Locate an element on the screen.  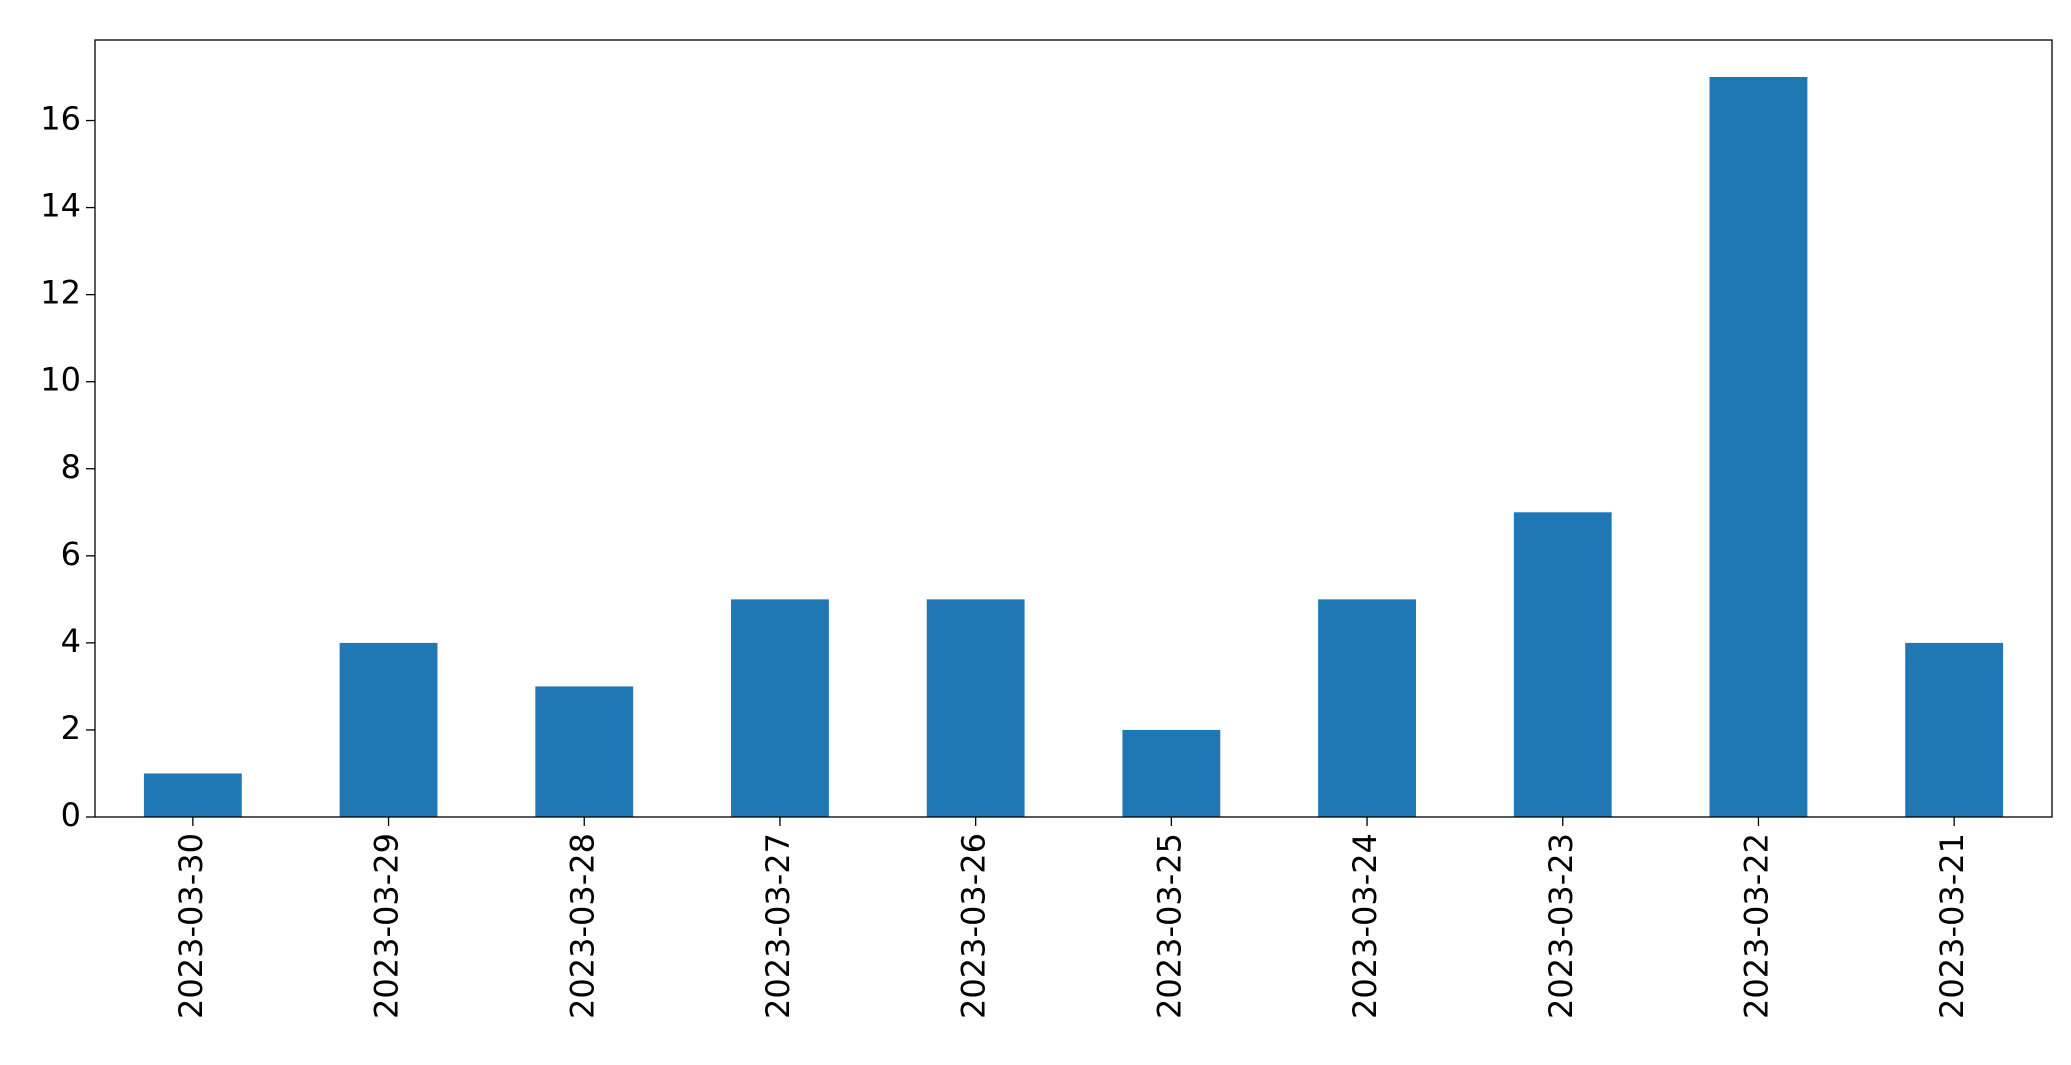
y-tick-label: 0 is located at coordinates (71, 815).